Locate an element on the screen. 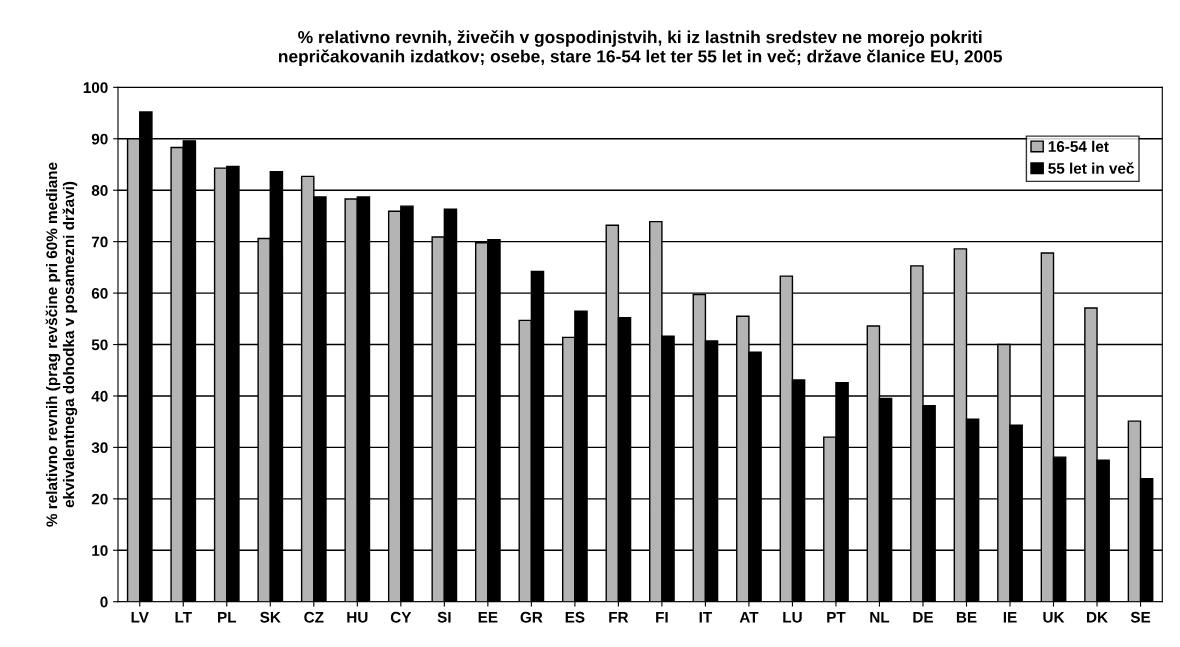 Image resolution: width=1180 pixels, height=647 pixels. y-tick-label: 30 is located at coordinates (99, 448).